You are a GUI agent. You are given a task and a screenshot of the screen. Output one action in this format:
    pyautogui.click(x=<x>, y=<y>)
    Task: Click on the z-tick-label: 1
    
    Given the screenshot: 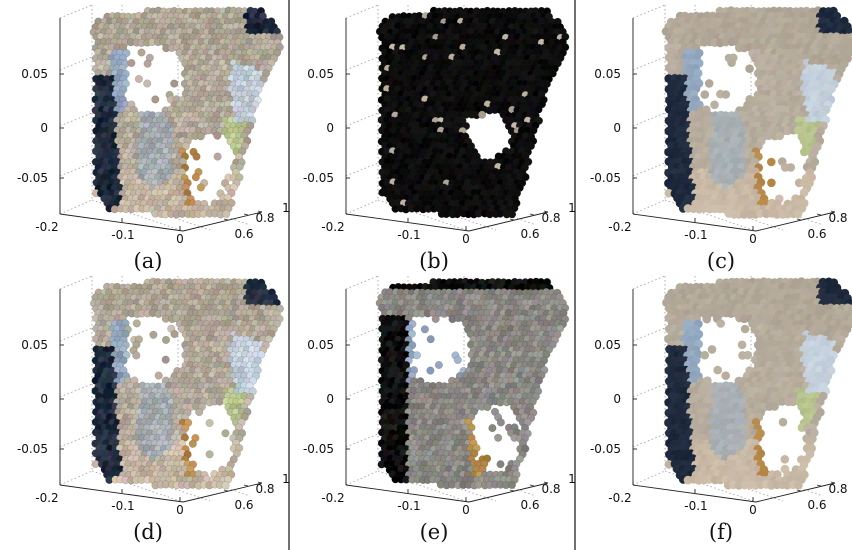 What is the action you would take?
    pyautogui.click(x=572, y=208)
    